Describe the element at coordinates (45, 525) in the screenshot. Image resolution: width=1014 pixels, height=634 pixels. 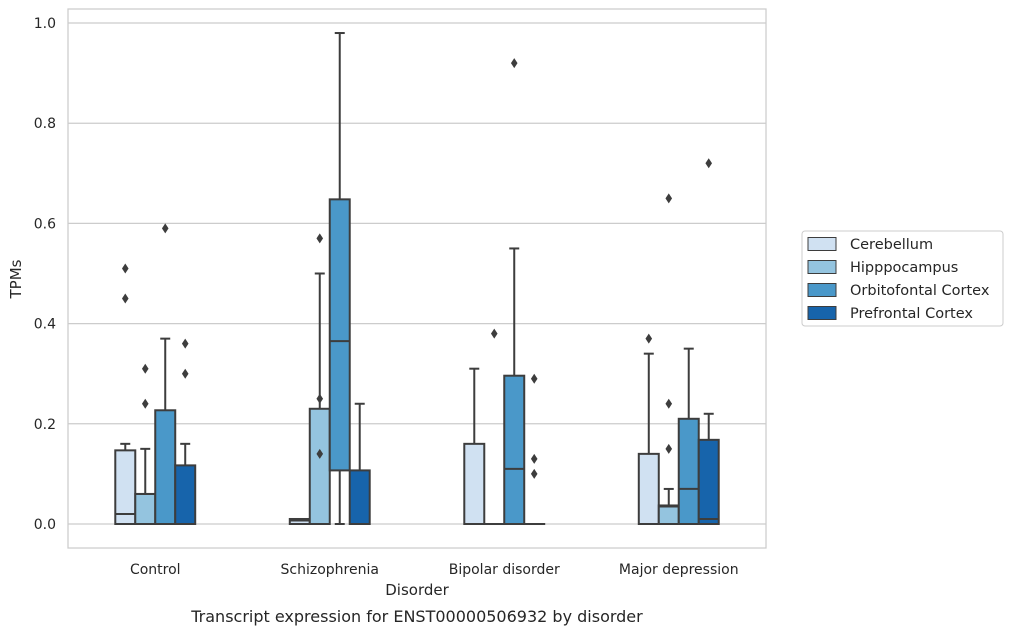
I see `y-tick-label: 0.0` at that location.